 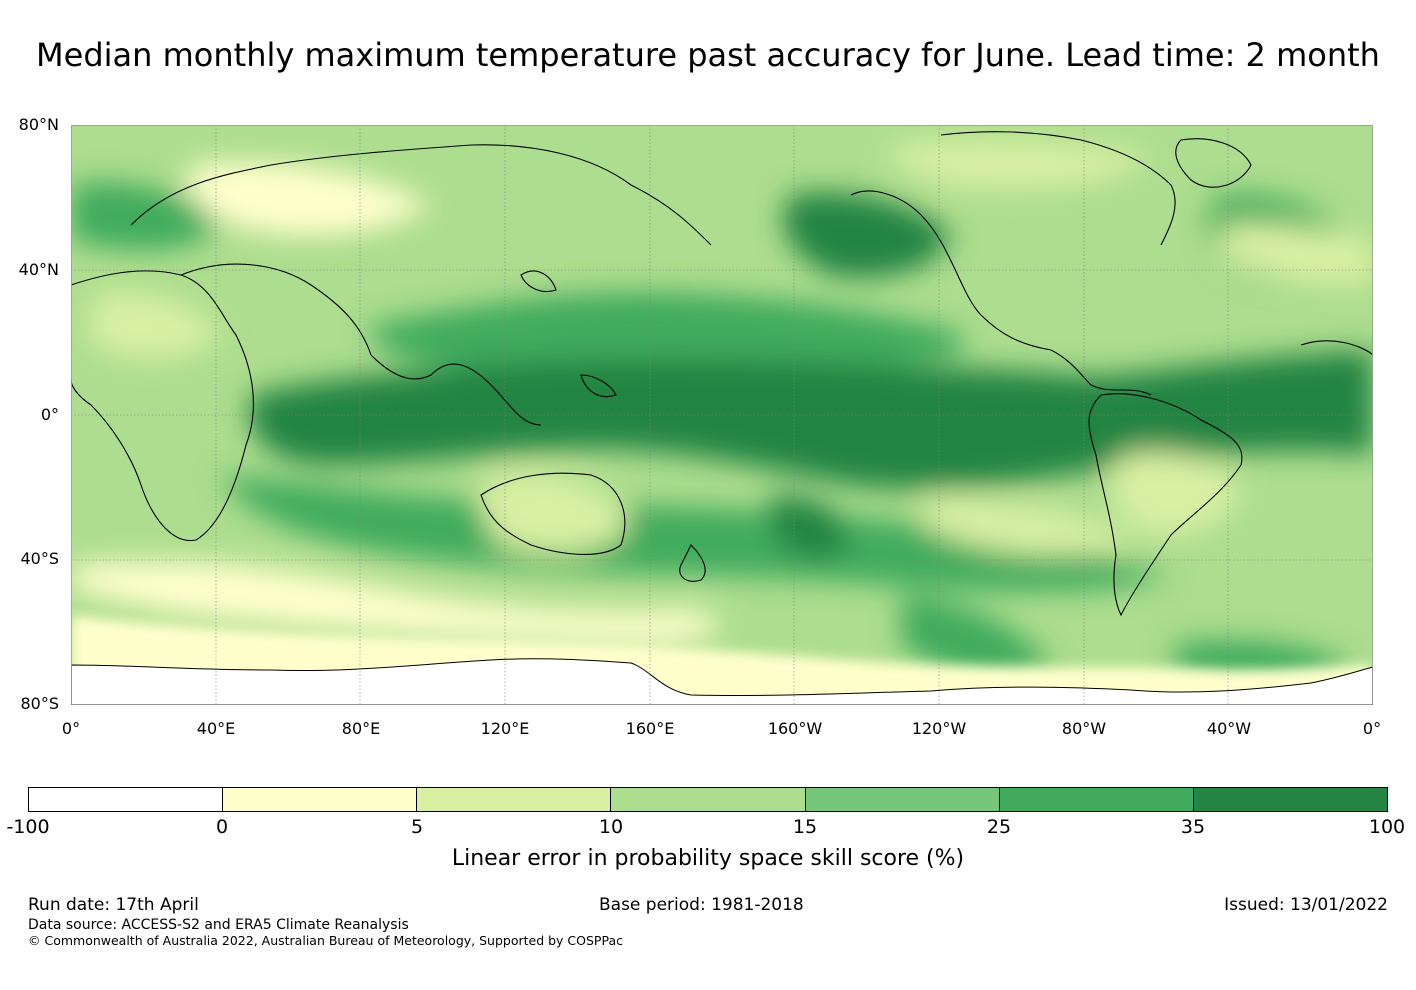 What do you see at coordinates (417, 827) in the screenshot?
I see `colorbar-tick: 5` at bounding box center [417, 827].